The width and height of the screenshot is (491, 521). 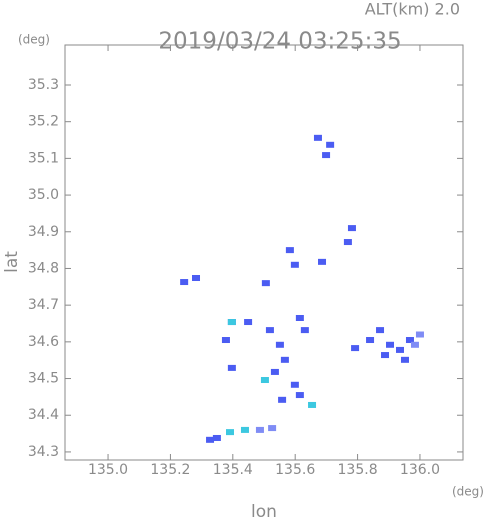 What do you see at coordinates (43, 268) in the screenshot?
I see `y-tick-label: 34.8` at bounding box center [43, 268].